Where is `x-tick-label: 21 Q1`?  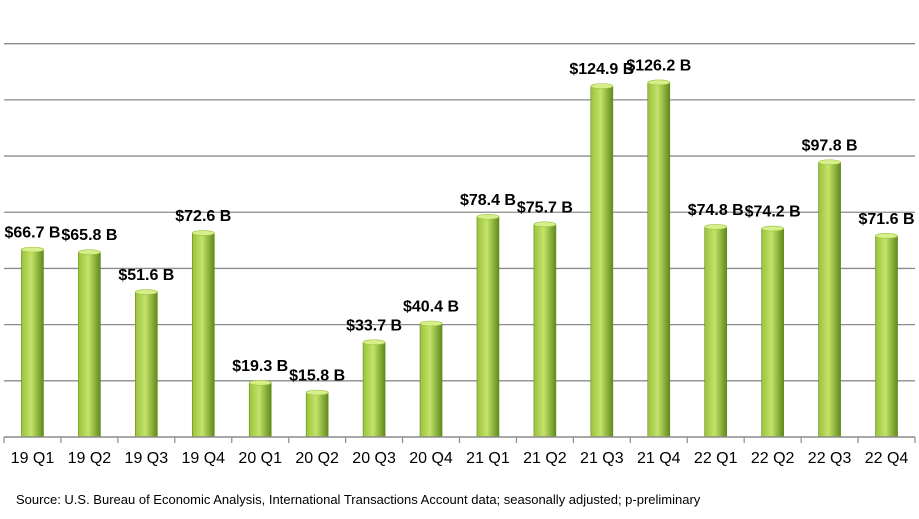 x-tick-label: 21 Q1 is located at coordinates (488, 458).